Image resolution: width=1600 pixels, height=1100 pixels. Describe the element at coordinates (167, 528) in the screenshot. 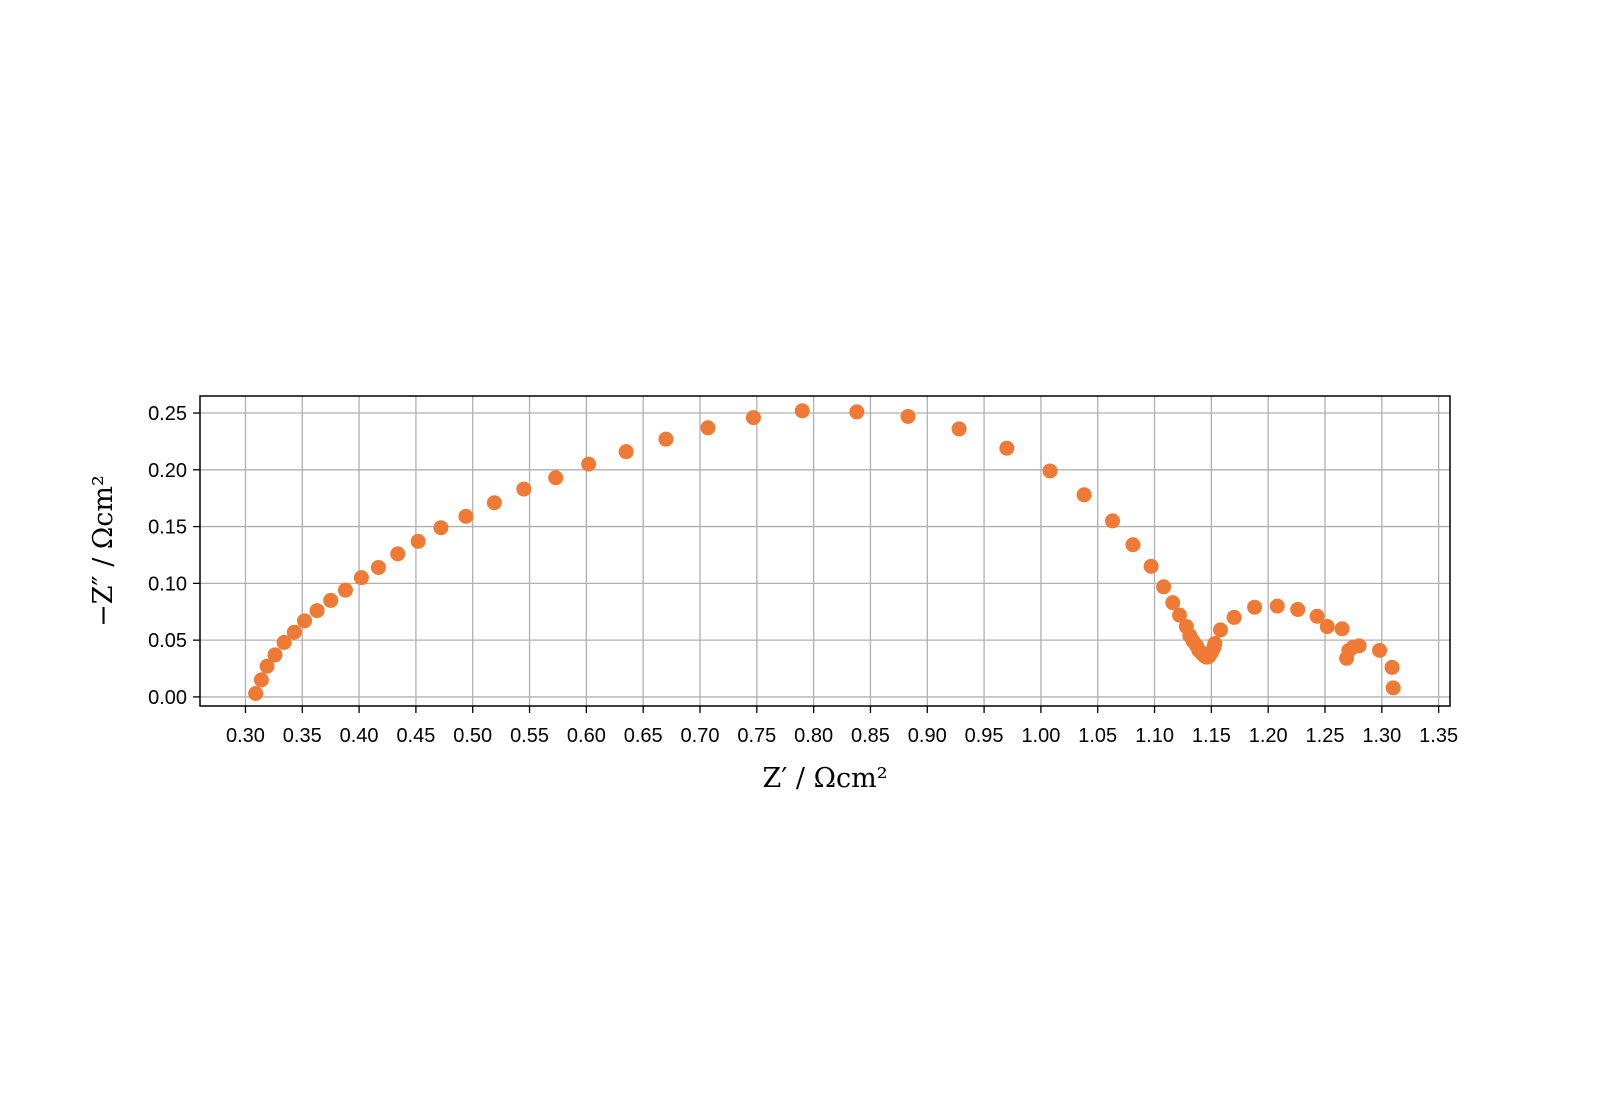

I see `y-tick-label: 0.15` at that location.